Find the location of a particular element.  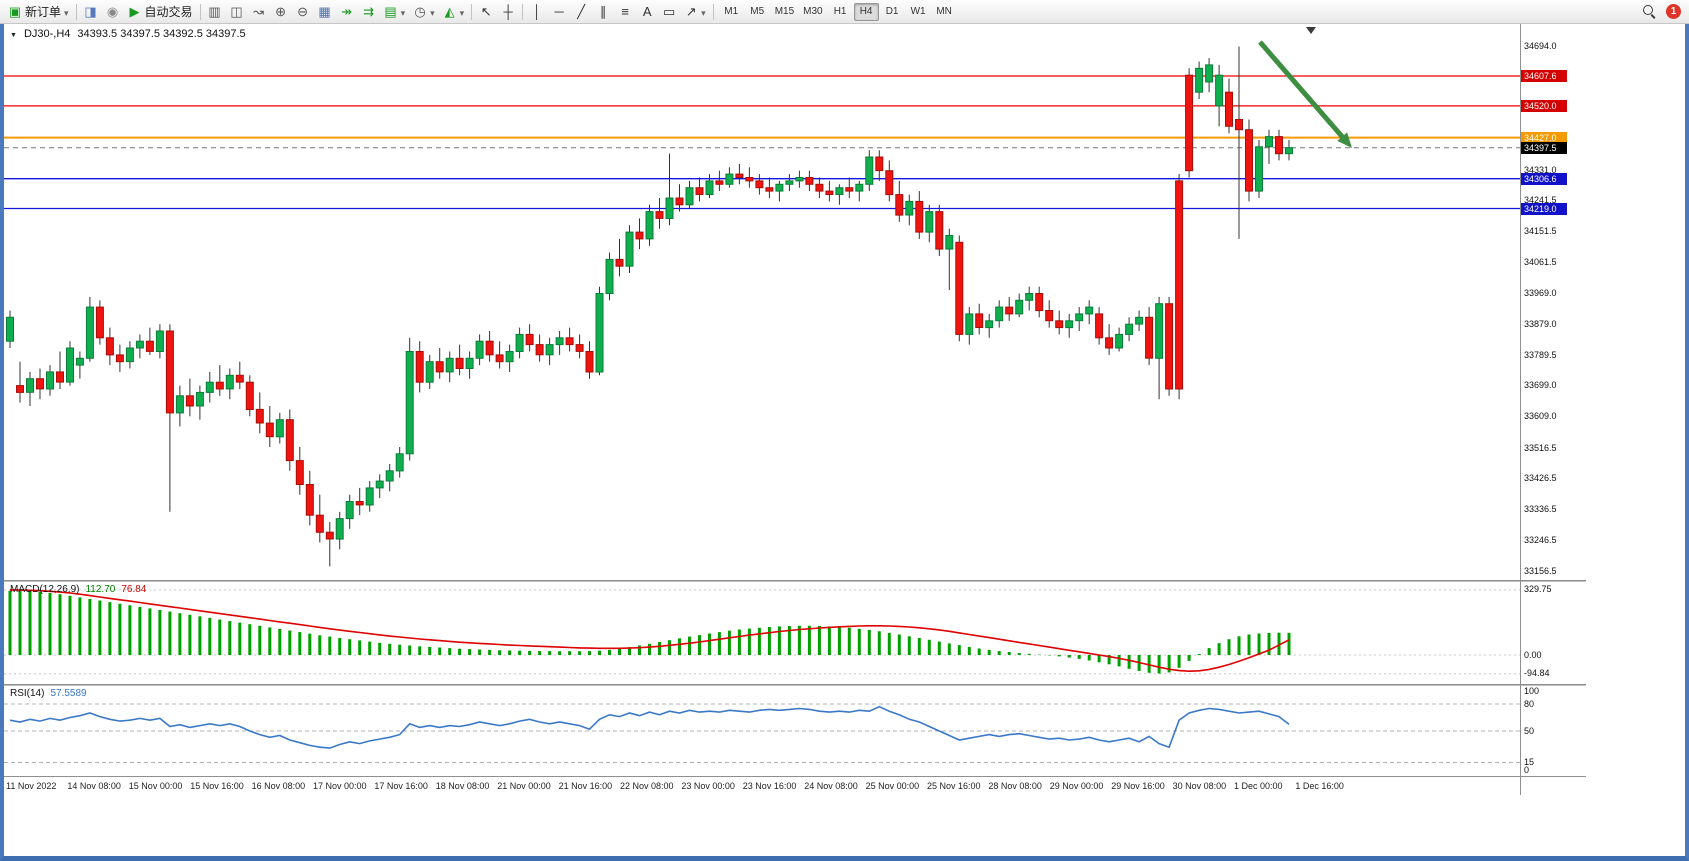

rsi-chart is located at coordinates (762, 731).